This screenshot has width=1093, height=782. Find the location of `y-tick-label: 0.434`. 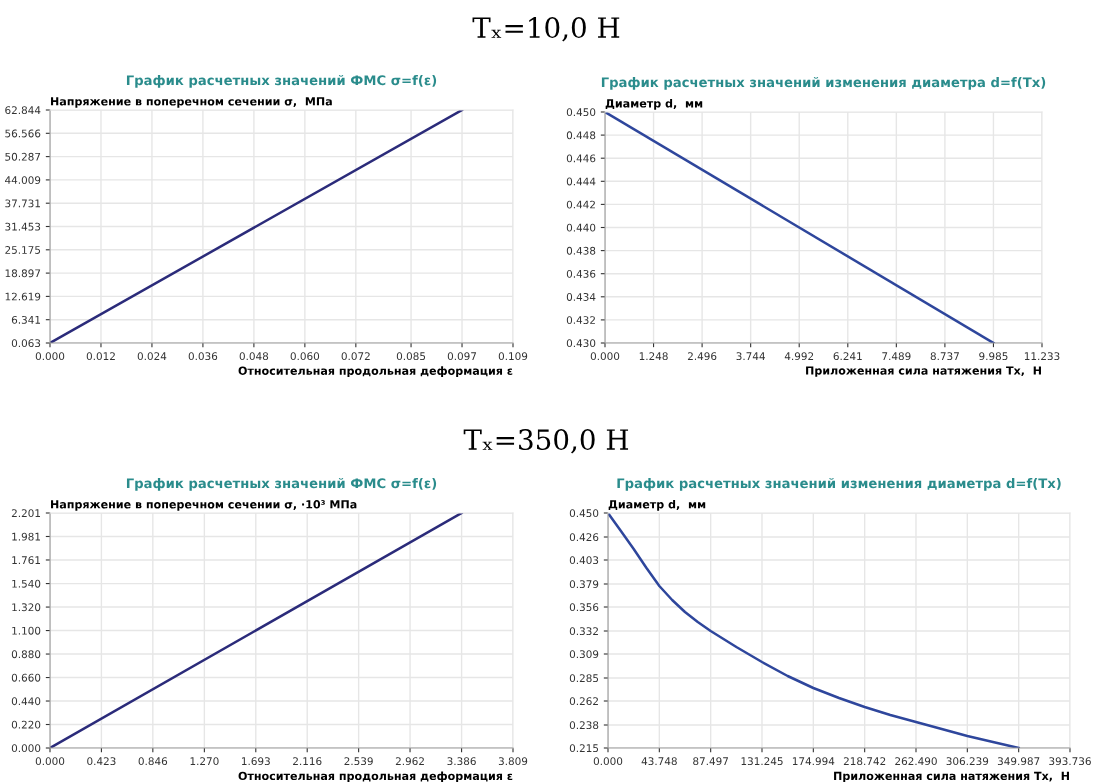

y-tick-label: 0.434 is located at coordinates (581, 297).